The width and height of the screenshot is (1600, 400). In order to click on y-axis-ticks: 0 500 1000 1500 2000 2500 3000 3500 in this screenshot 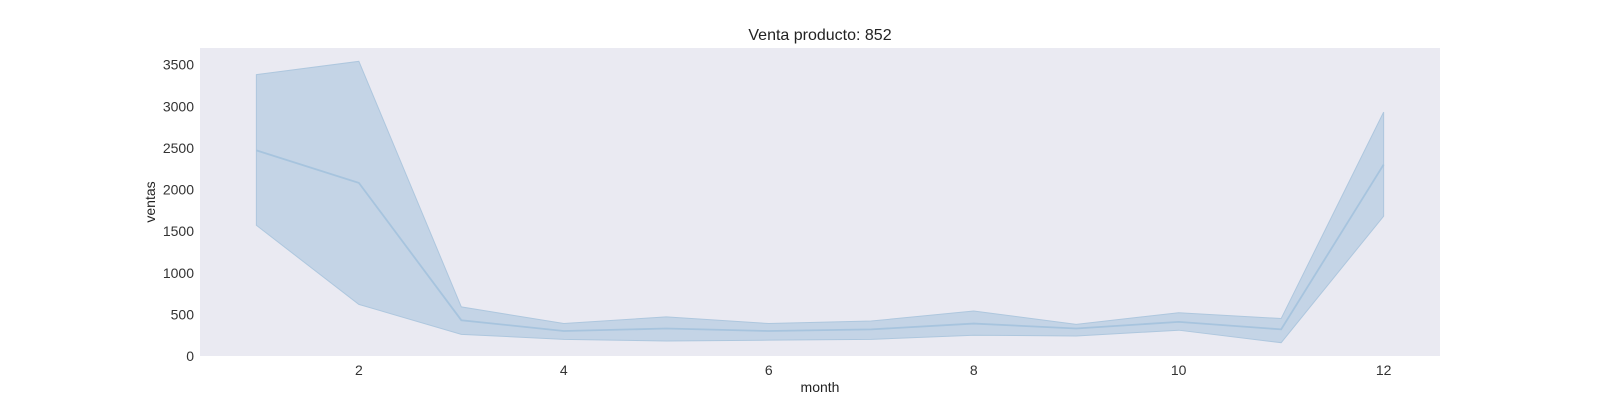, I will do `click(178, 210)`.